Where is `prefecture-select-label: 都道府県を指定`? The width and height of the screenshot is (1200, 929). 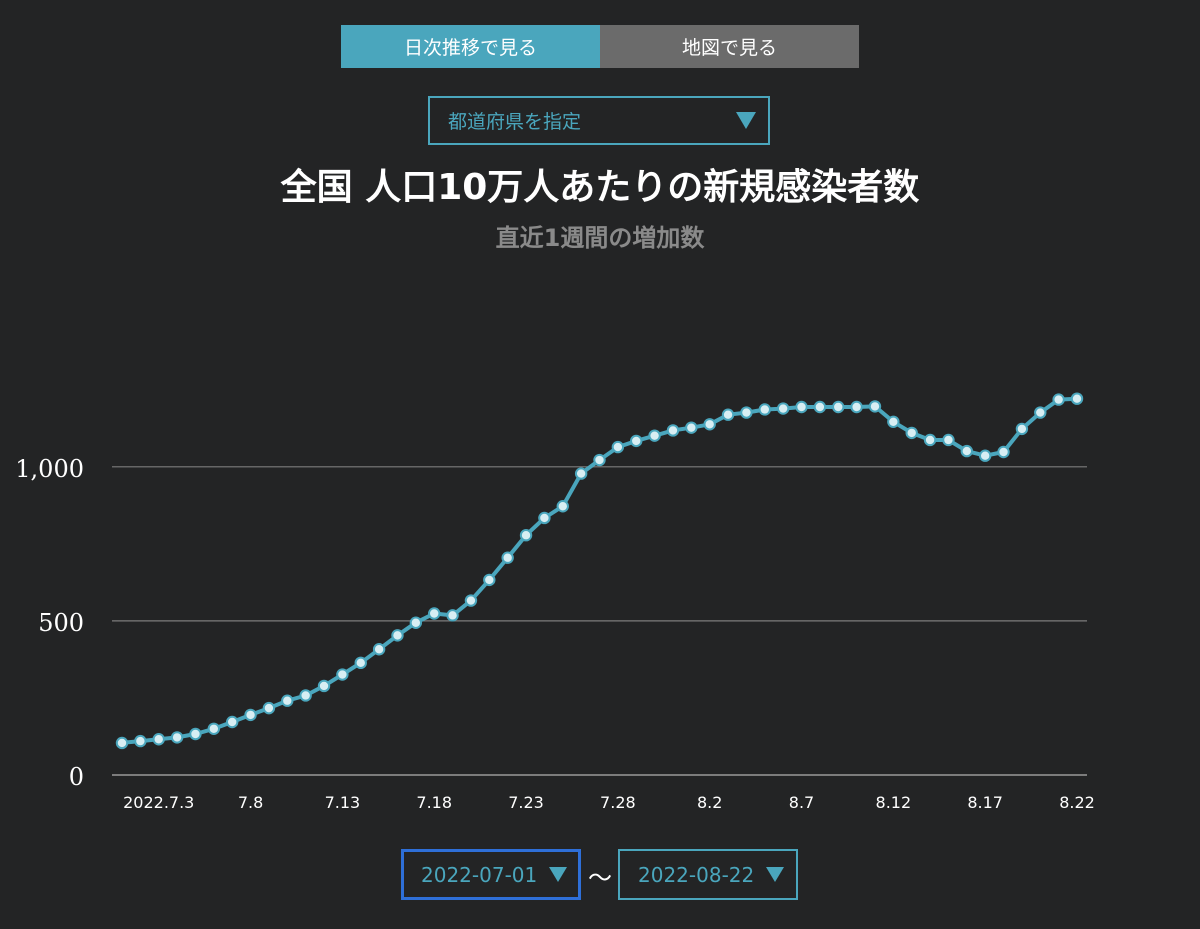 prefecture-select-label: 都道府県を指定 is located at coordinates (515, 122).